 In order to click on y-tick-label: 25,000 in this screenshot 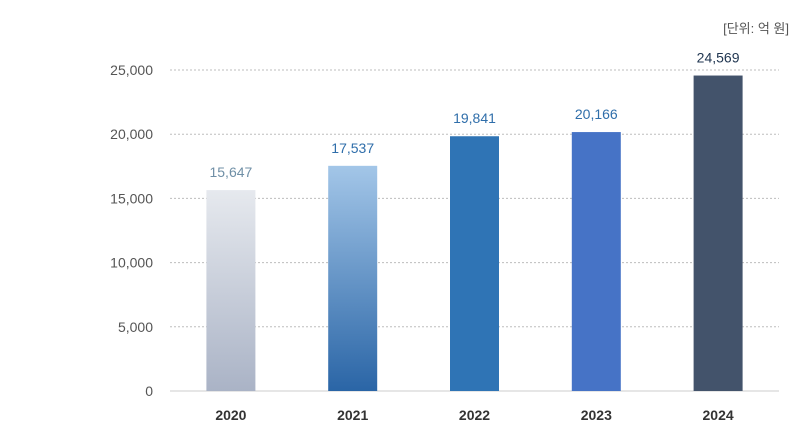, I will do `click(131, 70)`.